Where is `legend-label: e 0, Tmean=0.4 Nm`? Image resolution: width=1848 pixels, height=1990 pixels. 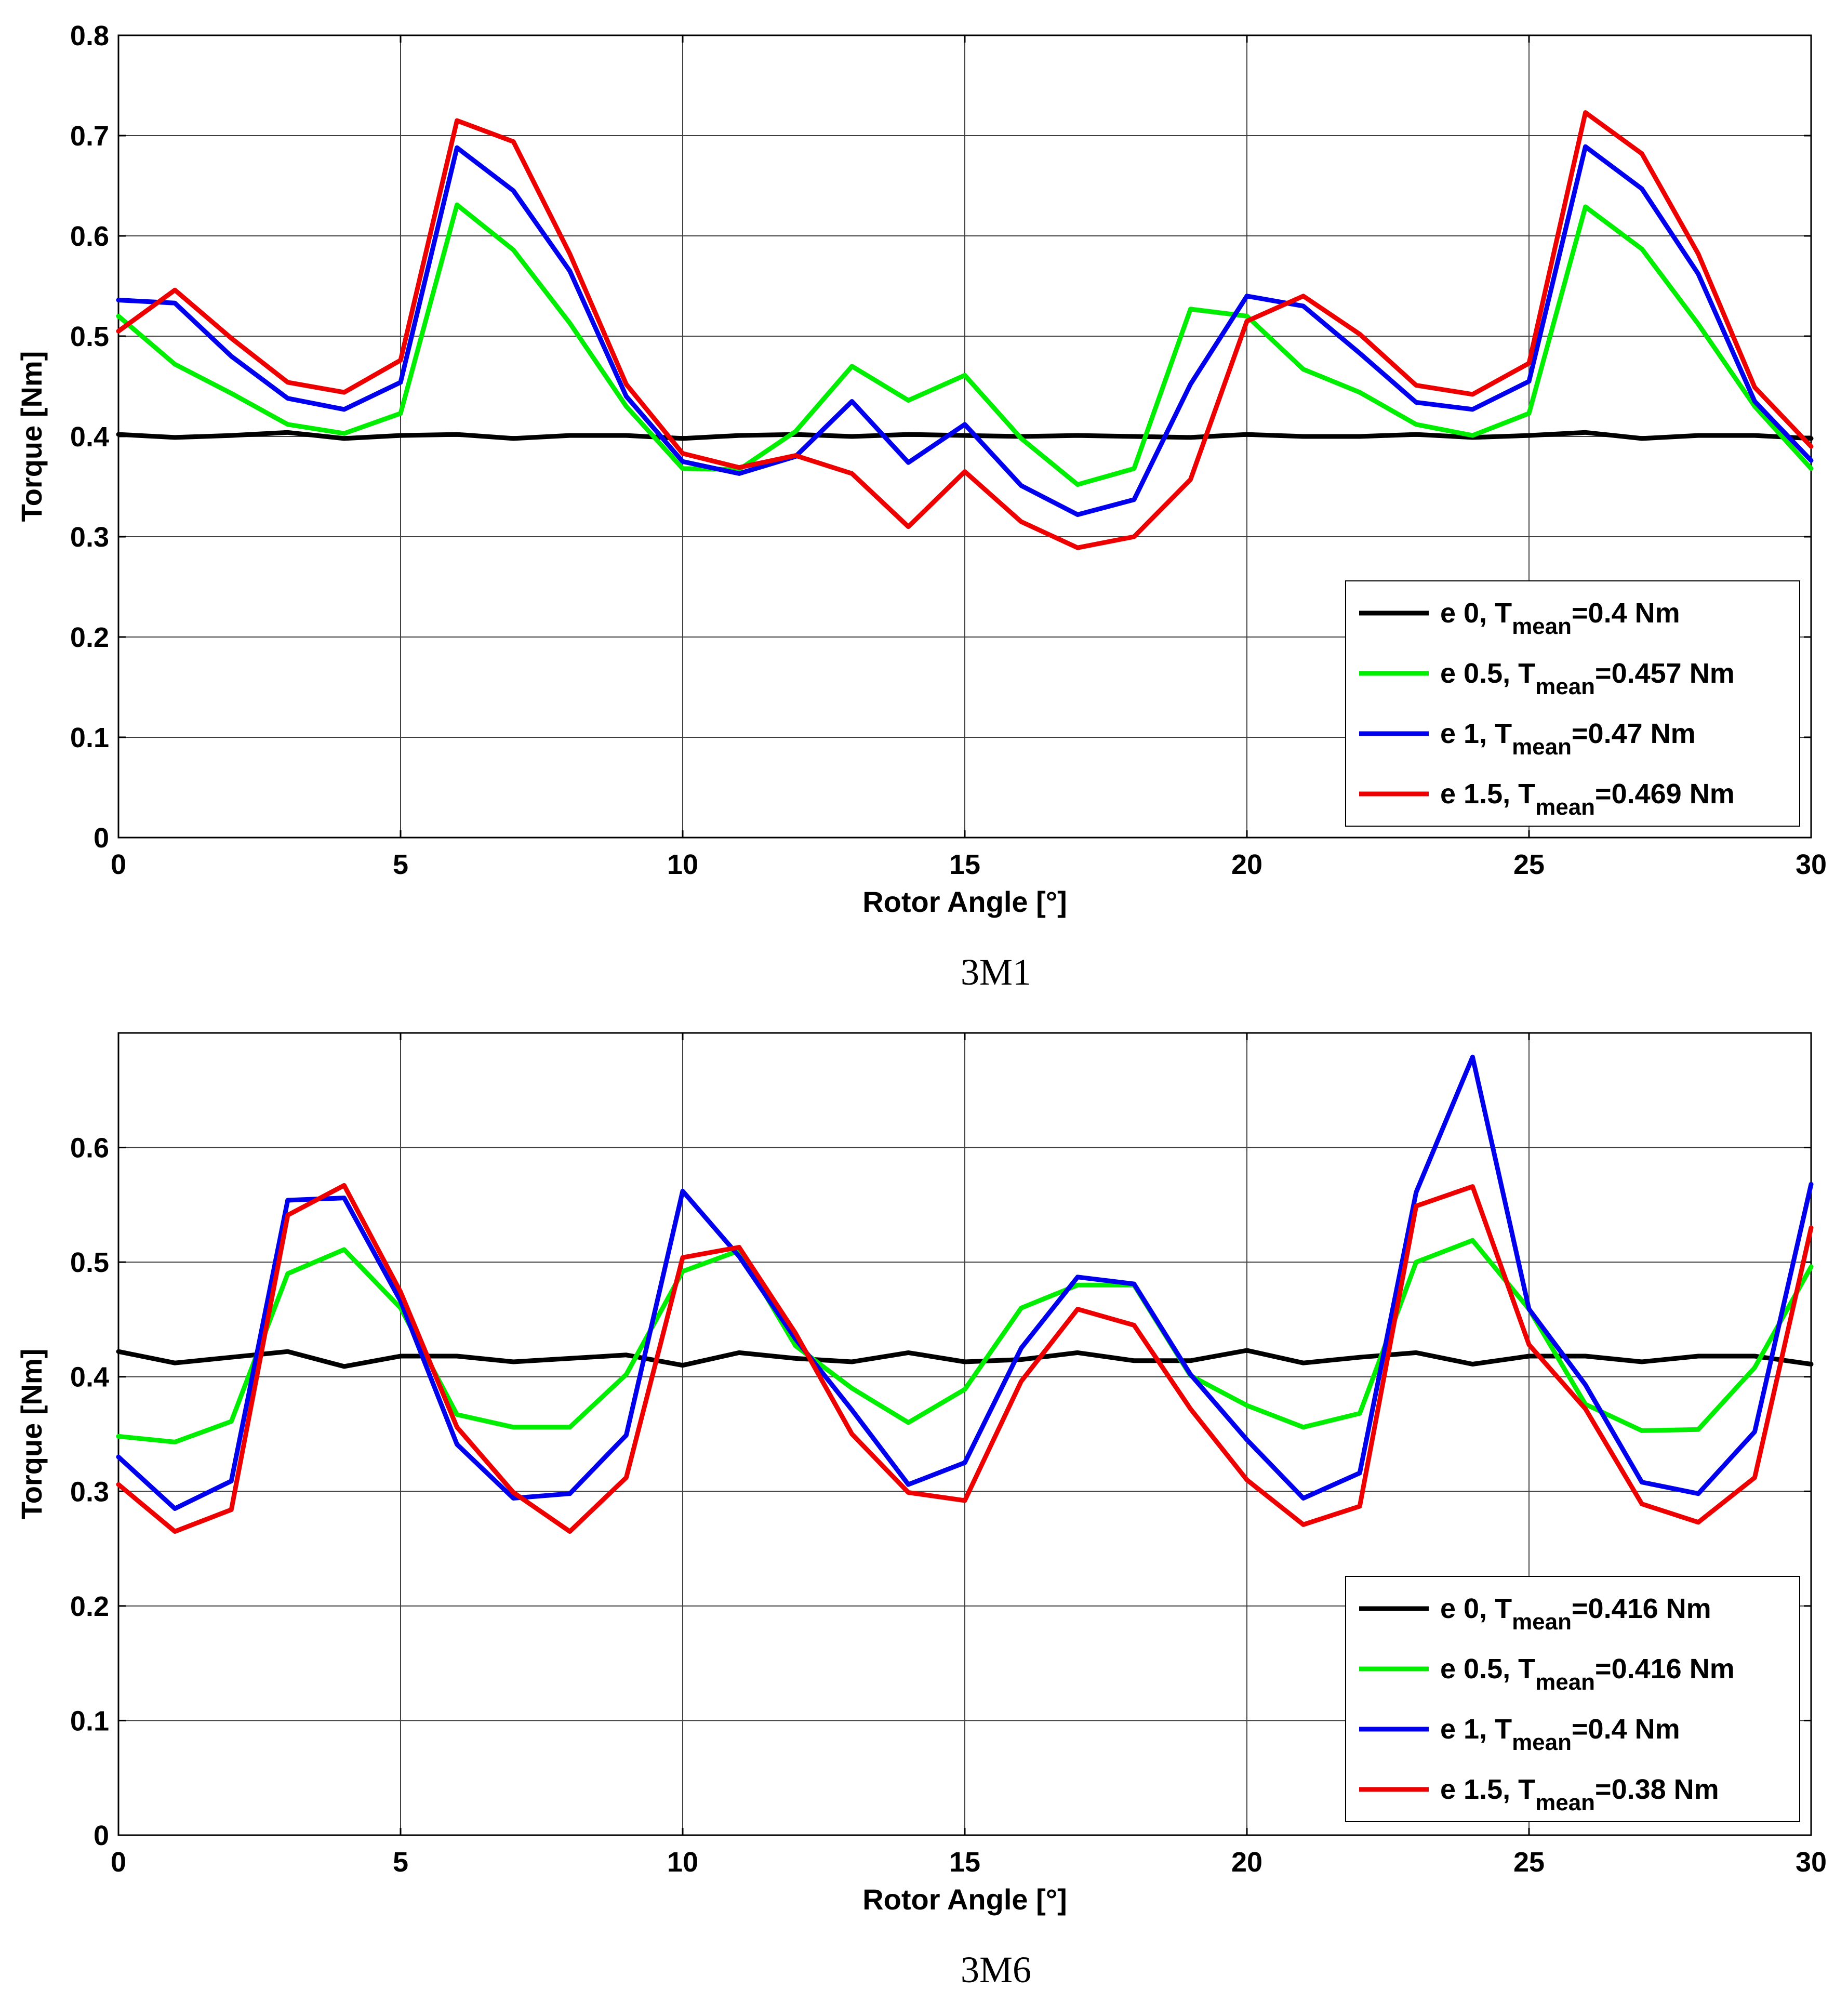
legend-label: e 0, Tmean=0.4 Nm is located at coordinates (1560, 618).